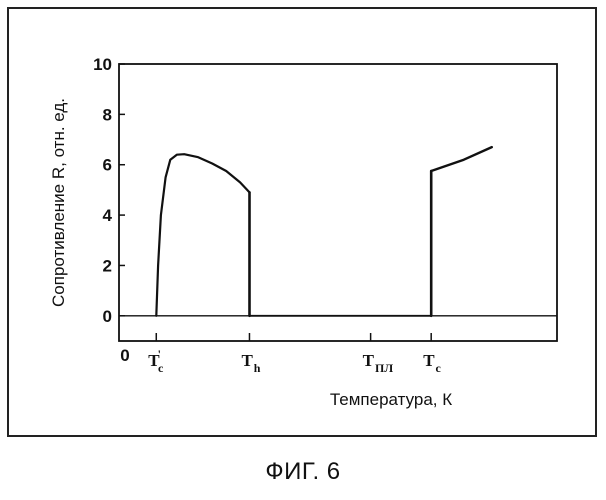 This screenshot has width=606, height=500. Describe the element at coordinates (107, 265) in the screenshot. I see `y-tick-label: 2` at that location.